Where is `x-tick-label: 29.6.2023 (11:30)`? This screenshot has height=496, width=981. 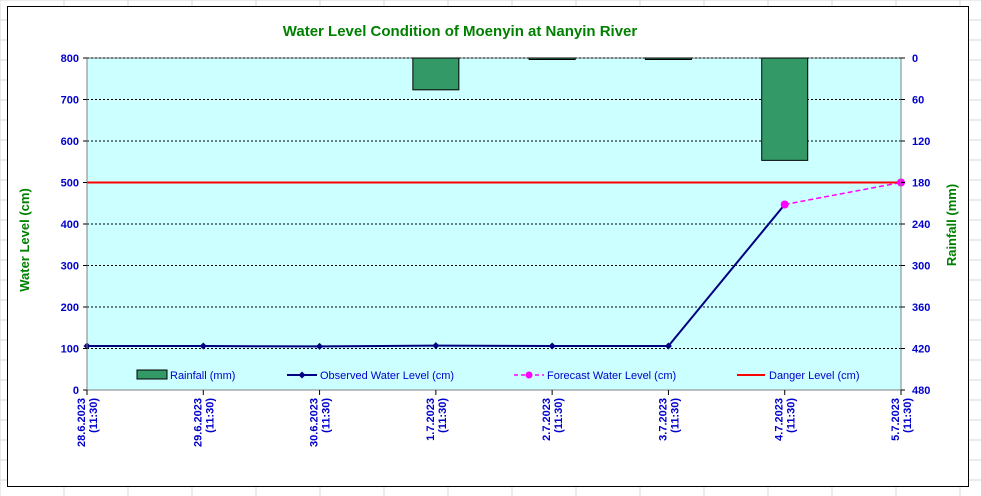 x-tick-label: 29.6.2023 (11:30) is located at coordinates (204, 422).